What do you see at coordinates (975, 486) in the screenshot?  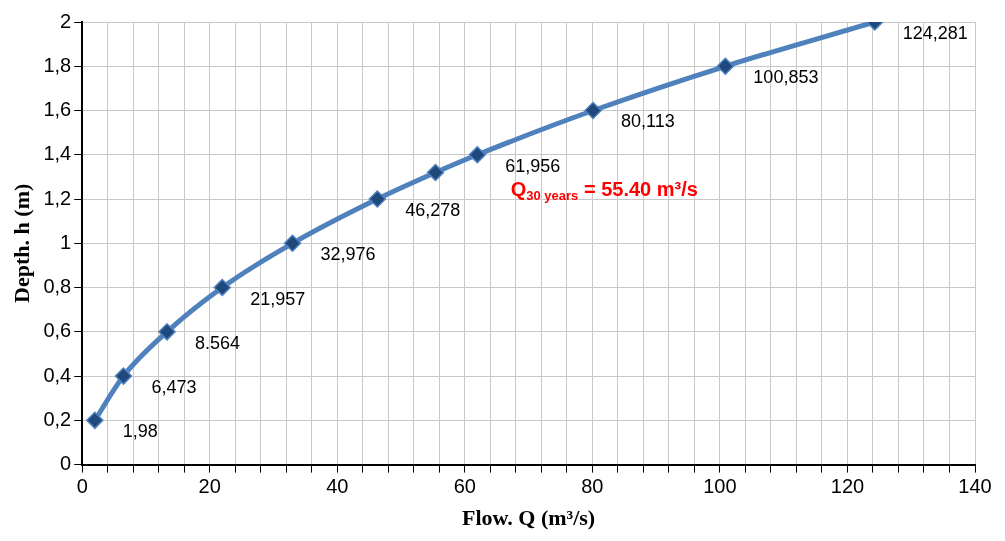 I see `x-tick-label: 140` at bounding box center [975, 486].